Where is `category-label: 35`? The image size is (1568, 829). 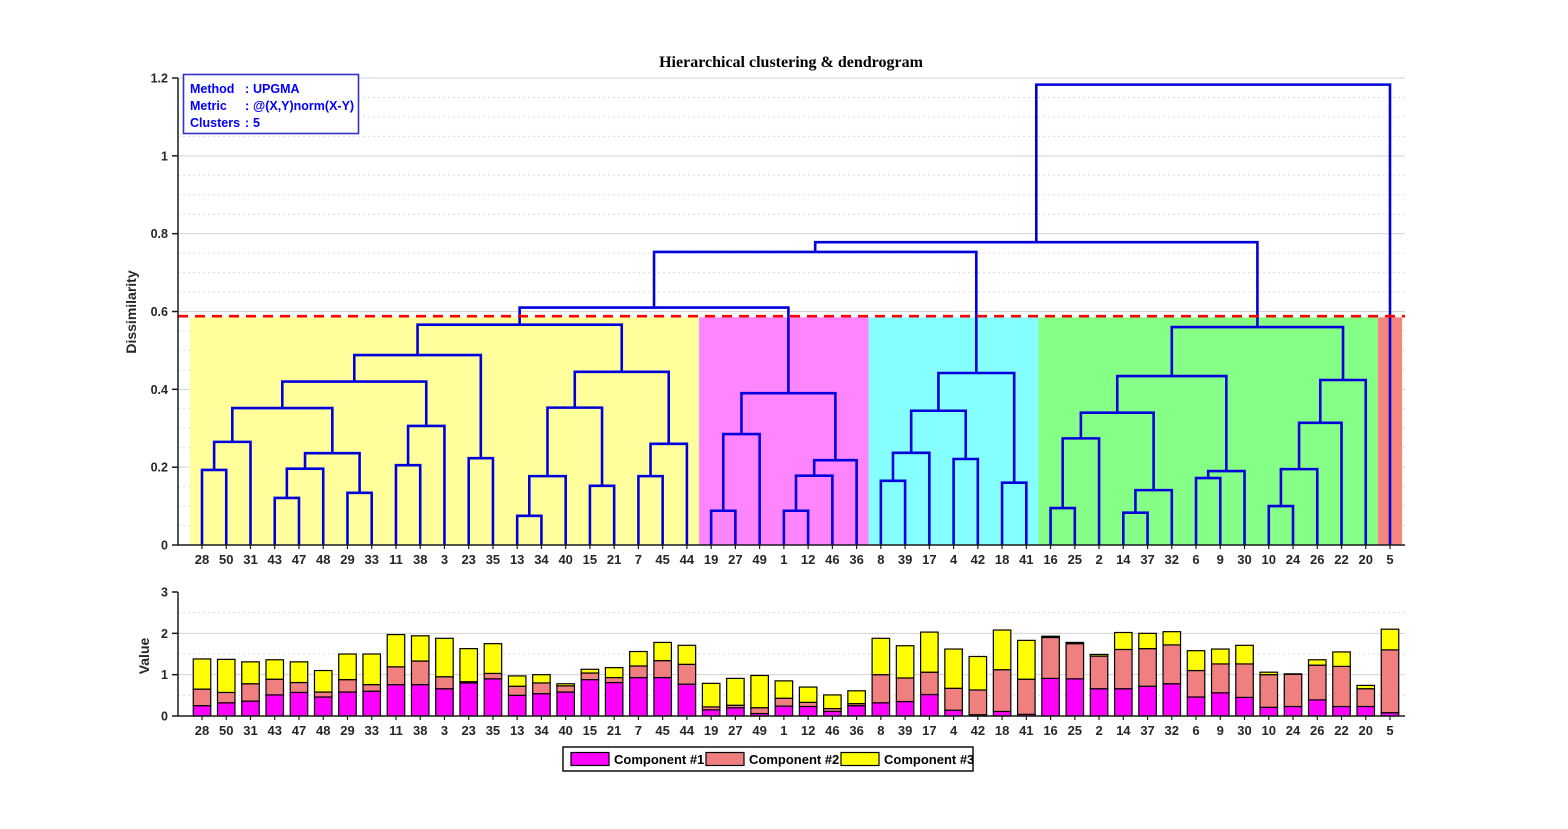 category-label: 35 is located at coordinates (493, 730).